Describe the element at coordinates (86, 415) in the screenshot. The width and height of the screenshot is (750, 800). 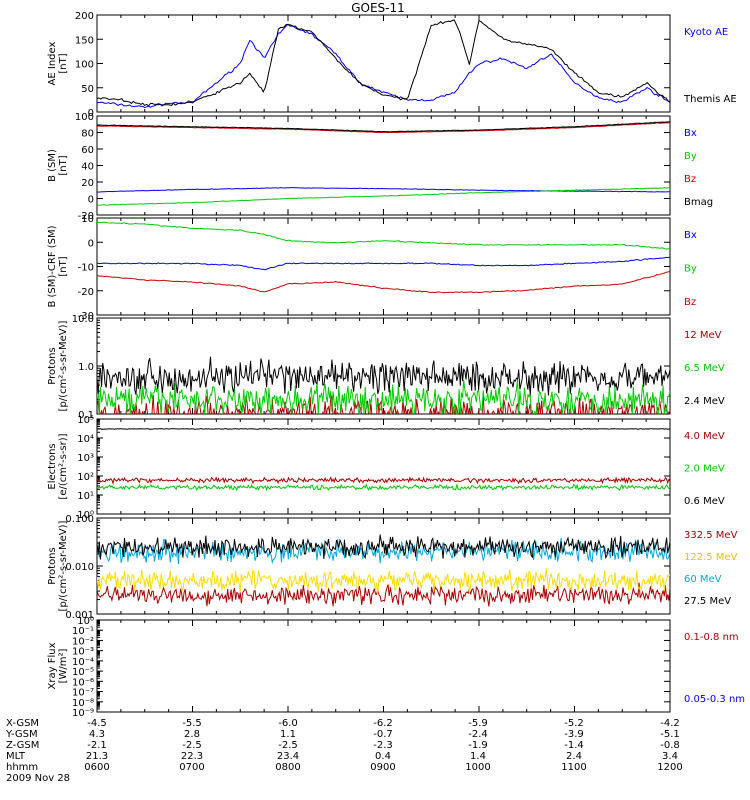
I see `y-tick-label: 0.1` at that location.